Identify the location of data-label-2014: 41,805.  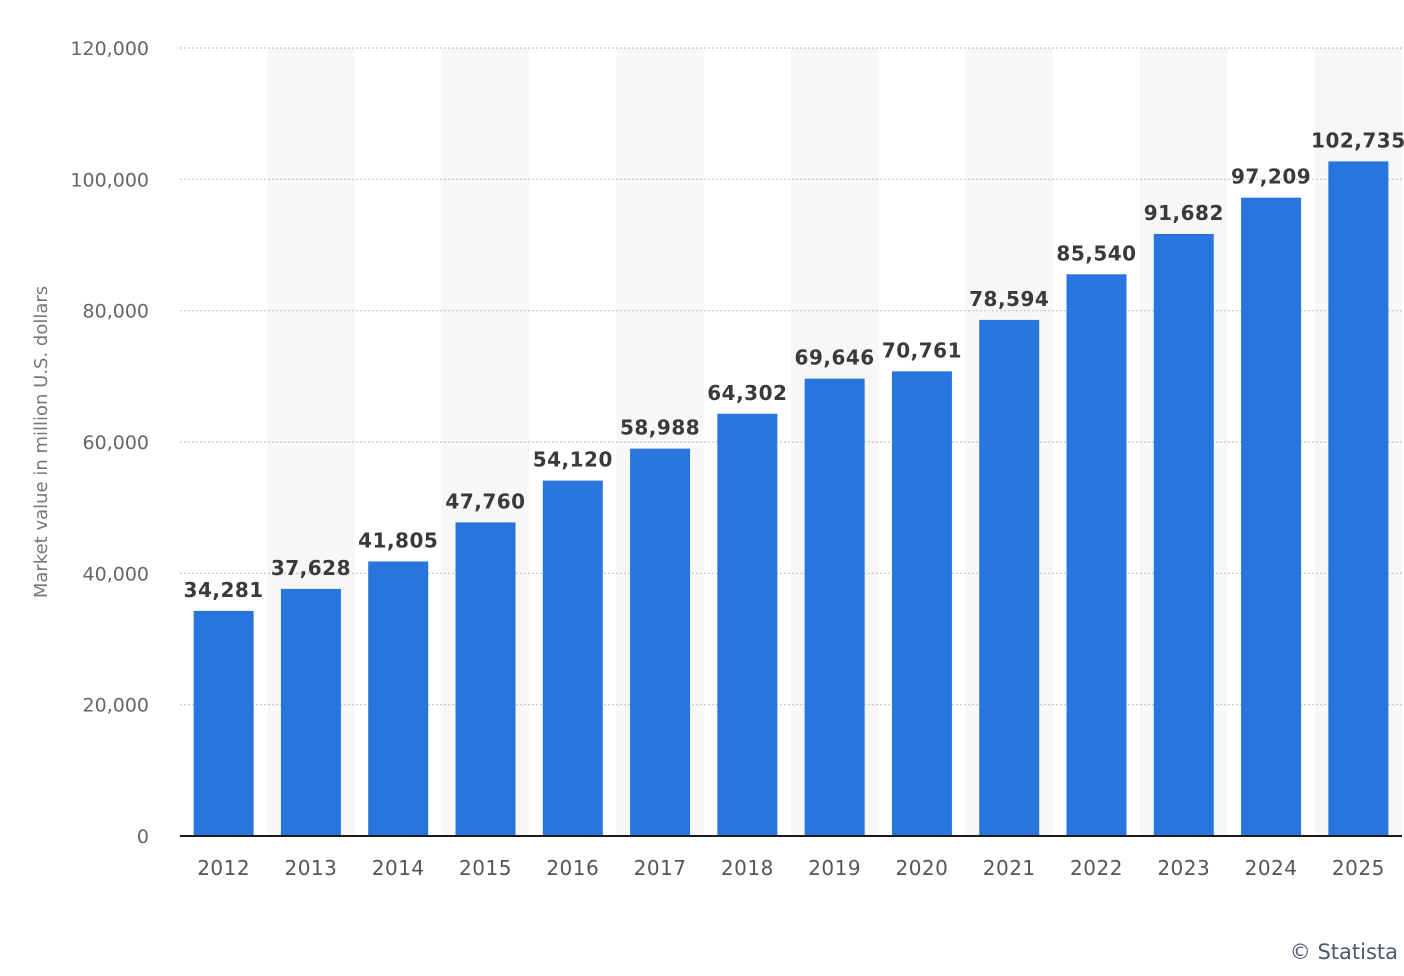
(398, 540).